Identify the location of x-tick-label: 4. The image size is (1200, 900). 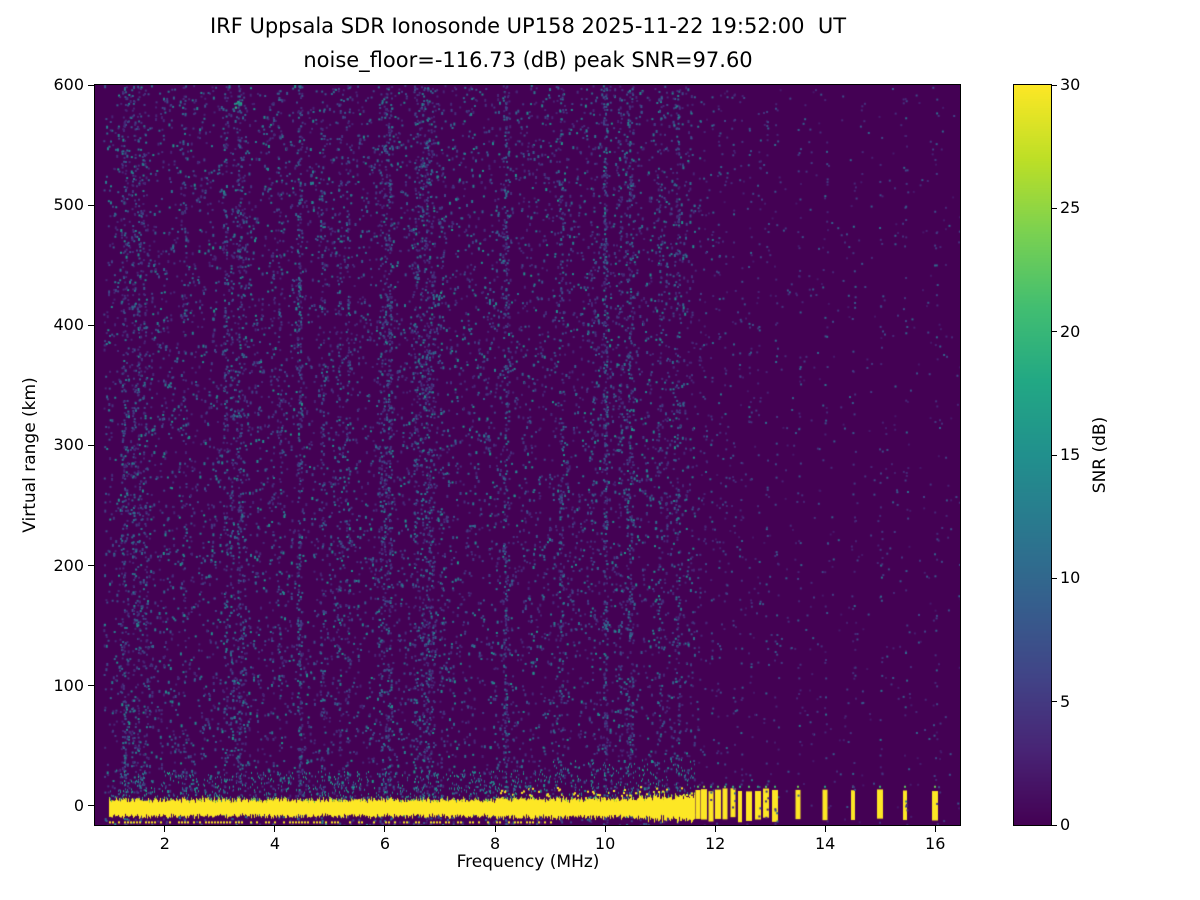
(275, 843).